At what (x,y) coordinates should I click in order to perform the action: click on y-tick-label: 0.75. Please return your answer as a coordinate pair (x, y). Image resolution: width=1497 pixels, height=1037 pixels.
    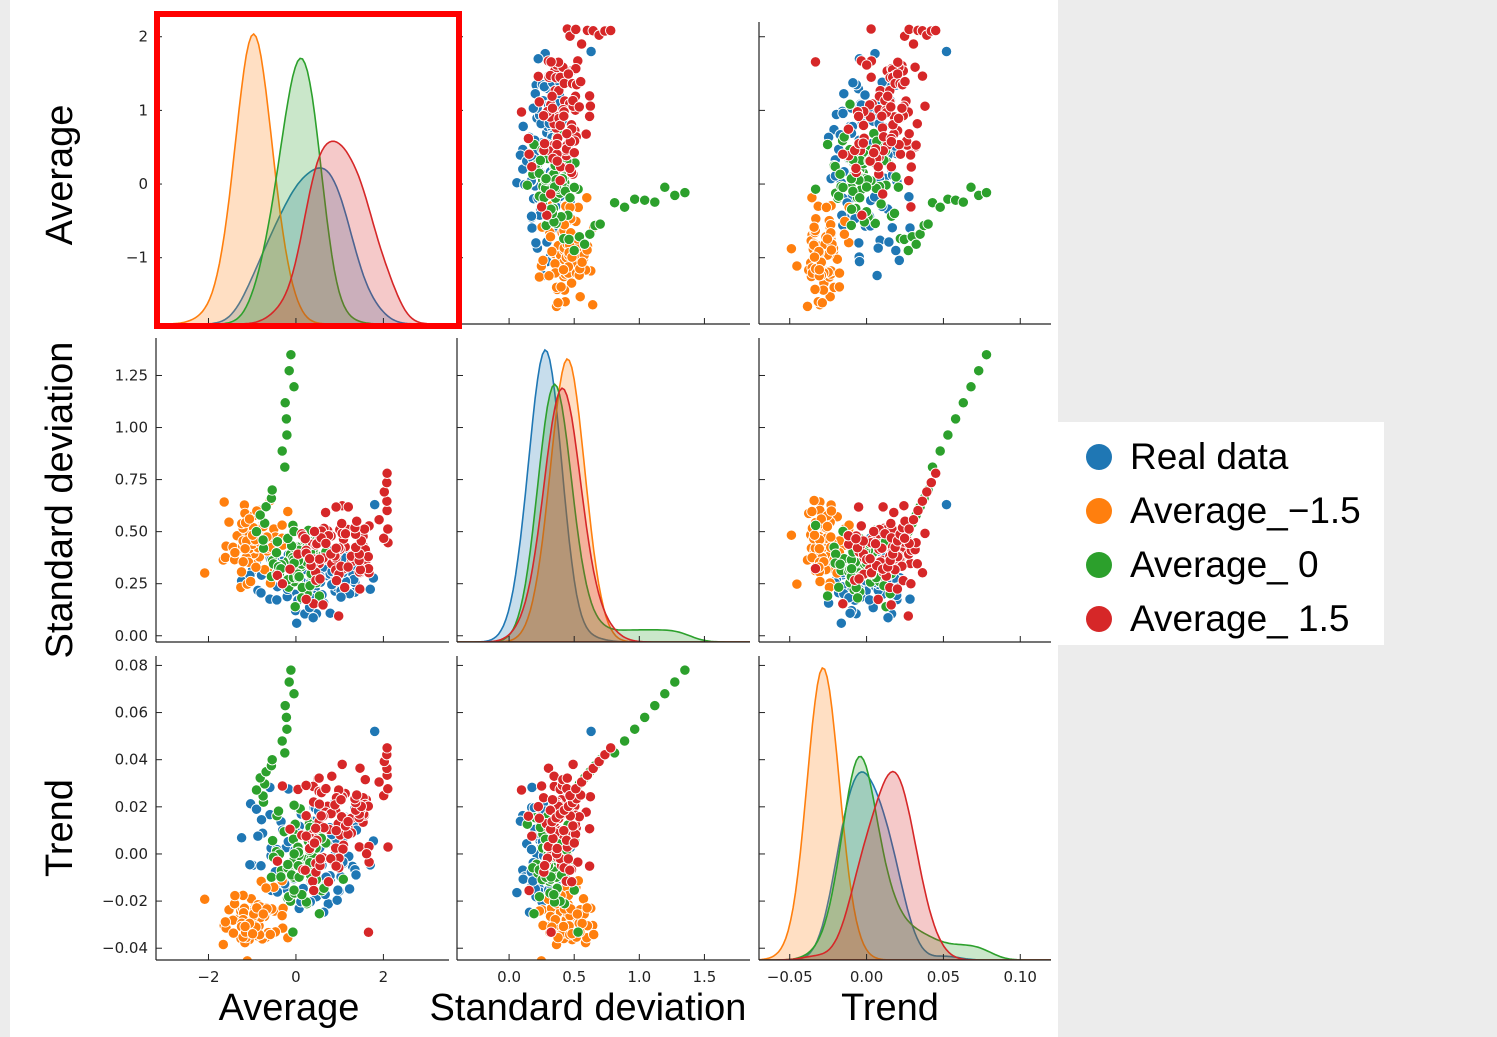
    Looking at the image, I should click on (131, 480).